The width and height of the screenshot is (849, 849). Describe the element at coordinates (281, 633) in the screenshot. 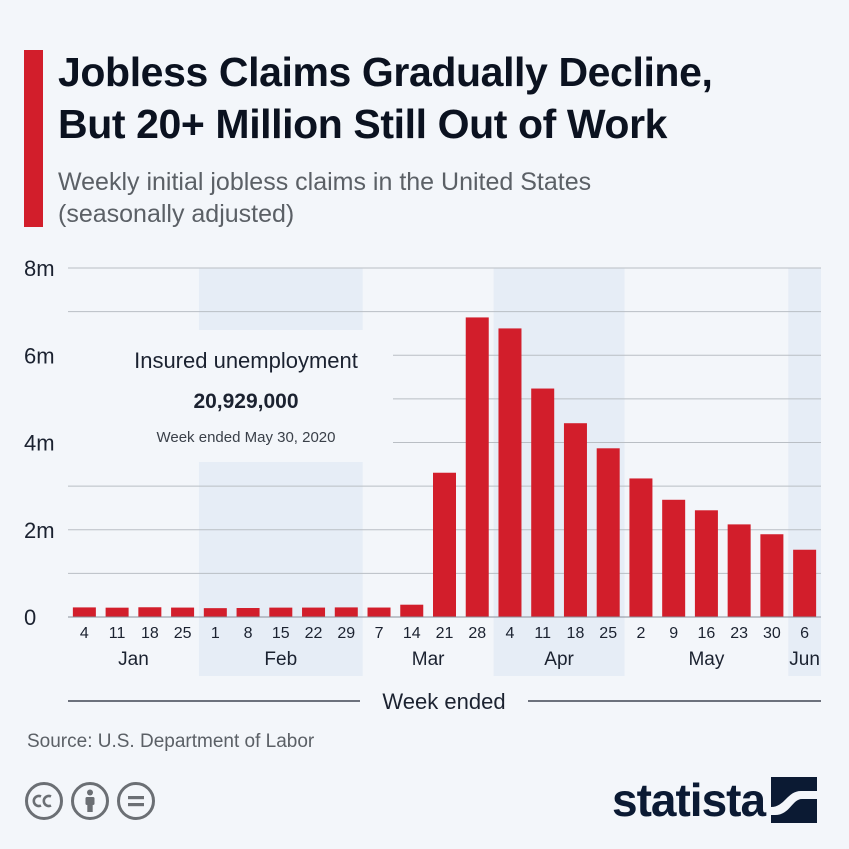

I see `x-tick-label: 15` at that location.